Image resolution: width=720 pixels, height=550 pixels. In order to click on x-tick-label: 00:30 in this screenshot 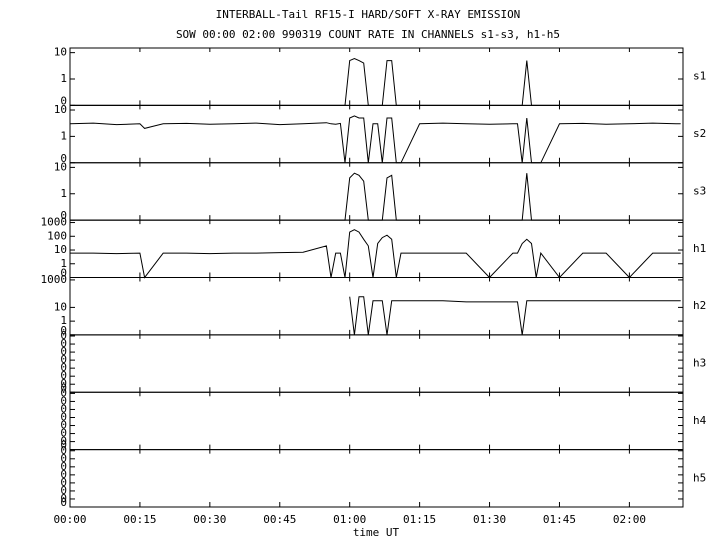, I will do `click(209, 519)`.